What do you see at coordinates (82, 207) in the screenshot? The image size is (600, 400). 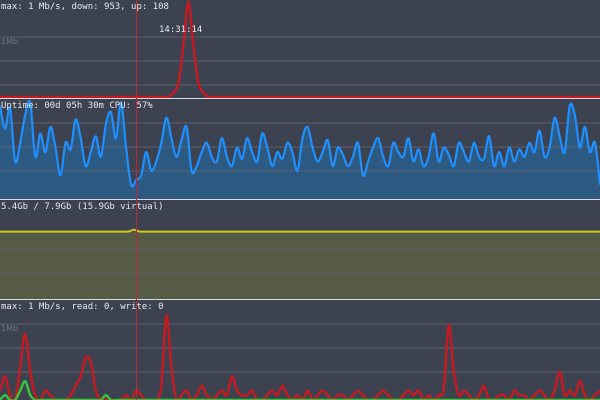 I see `memory-title: 5.4Gb / 7.9Gb (15.9Gb virtual)` at bounding box center [82, 207].